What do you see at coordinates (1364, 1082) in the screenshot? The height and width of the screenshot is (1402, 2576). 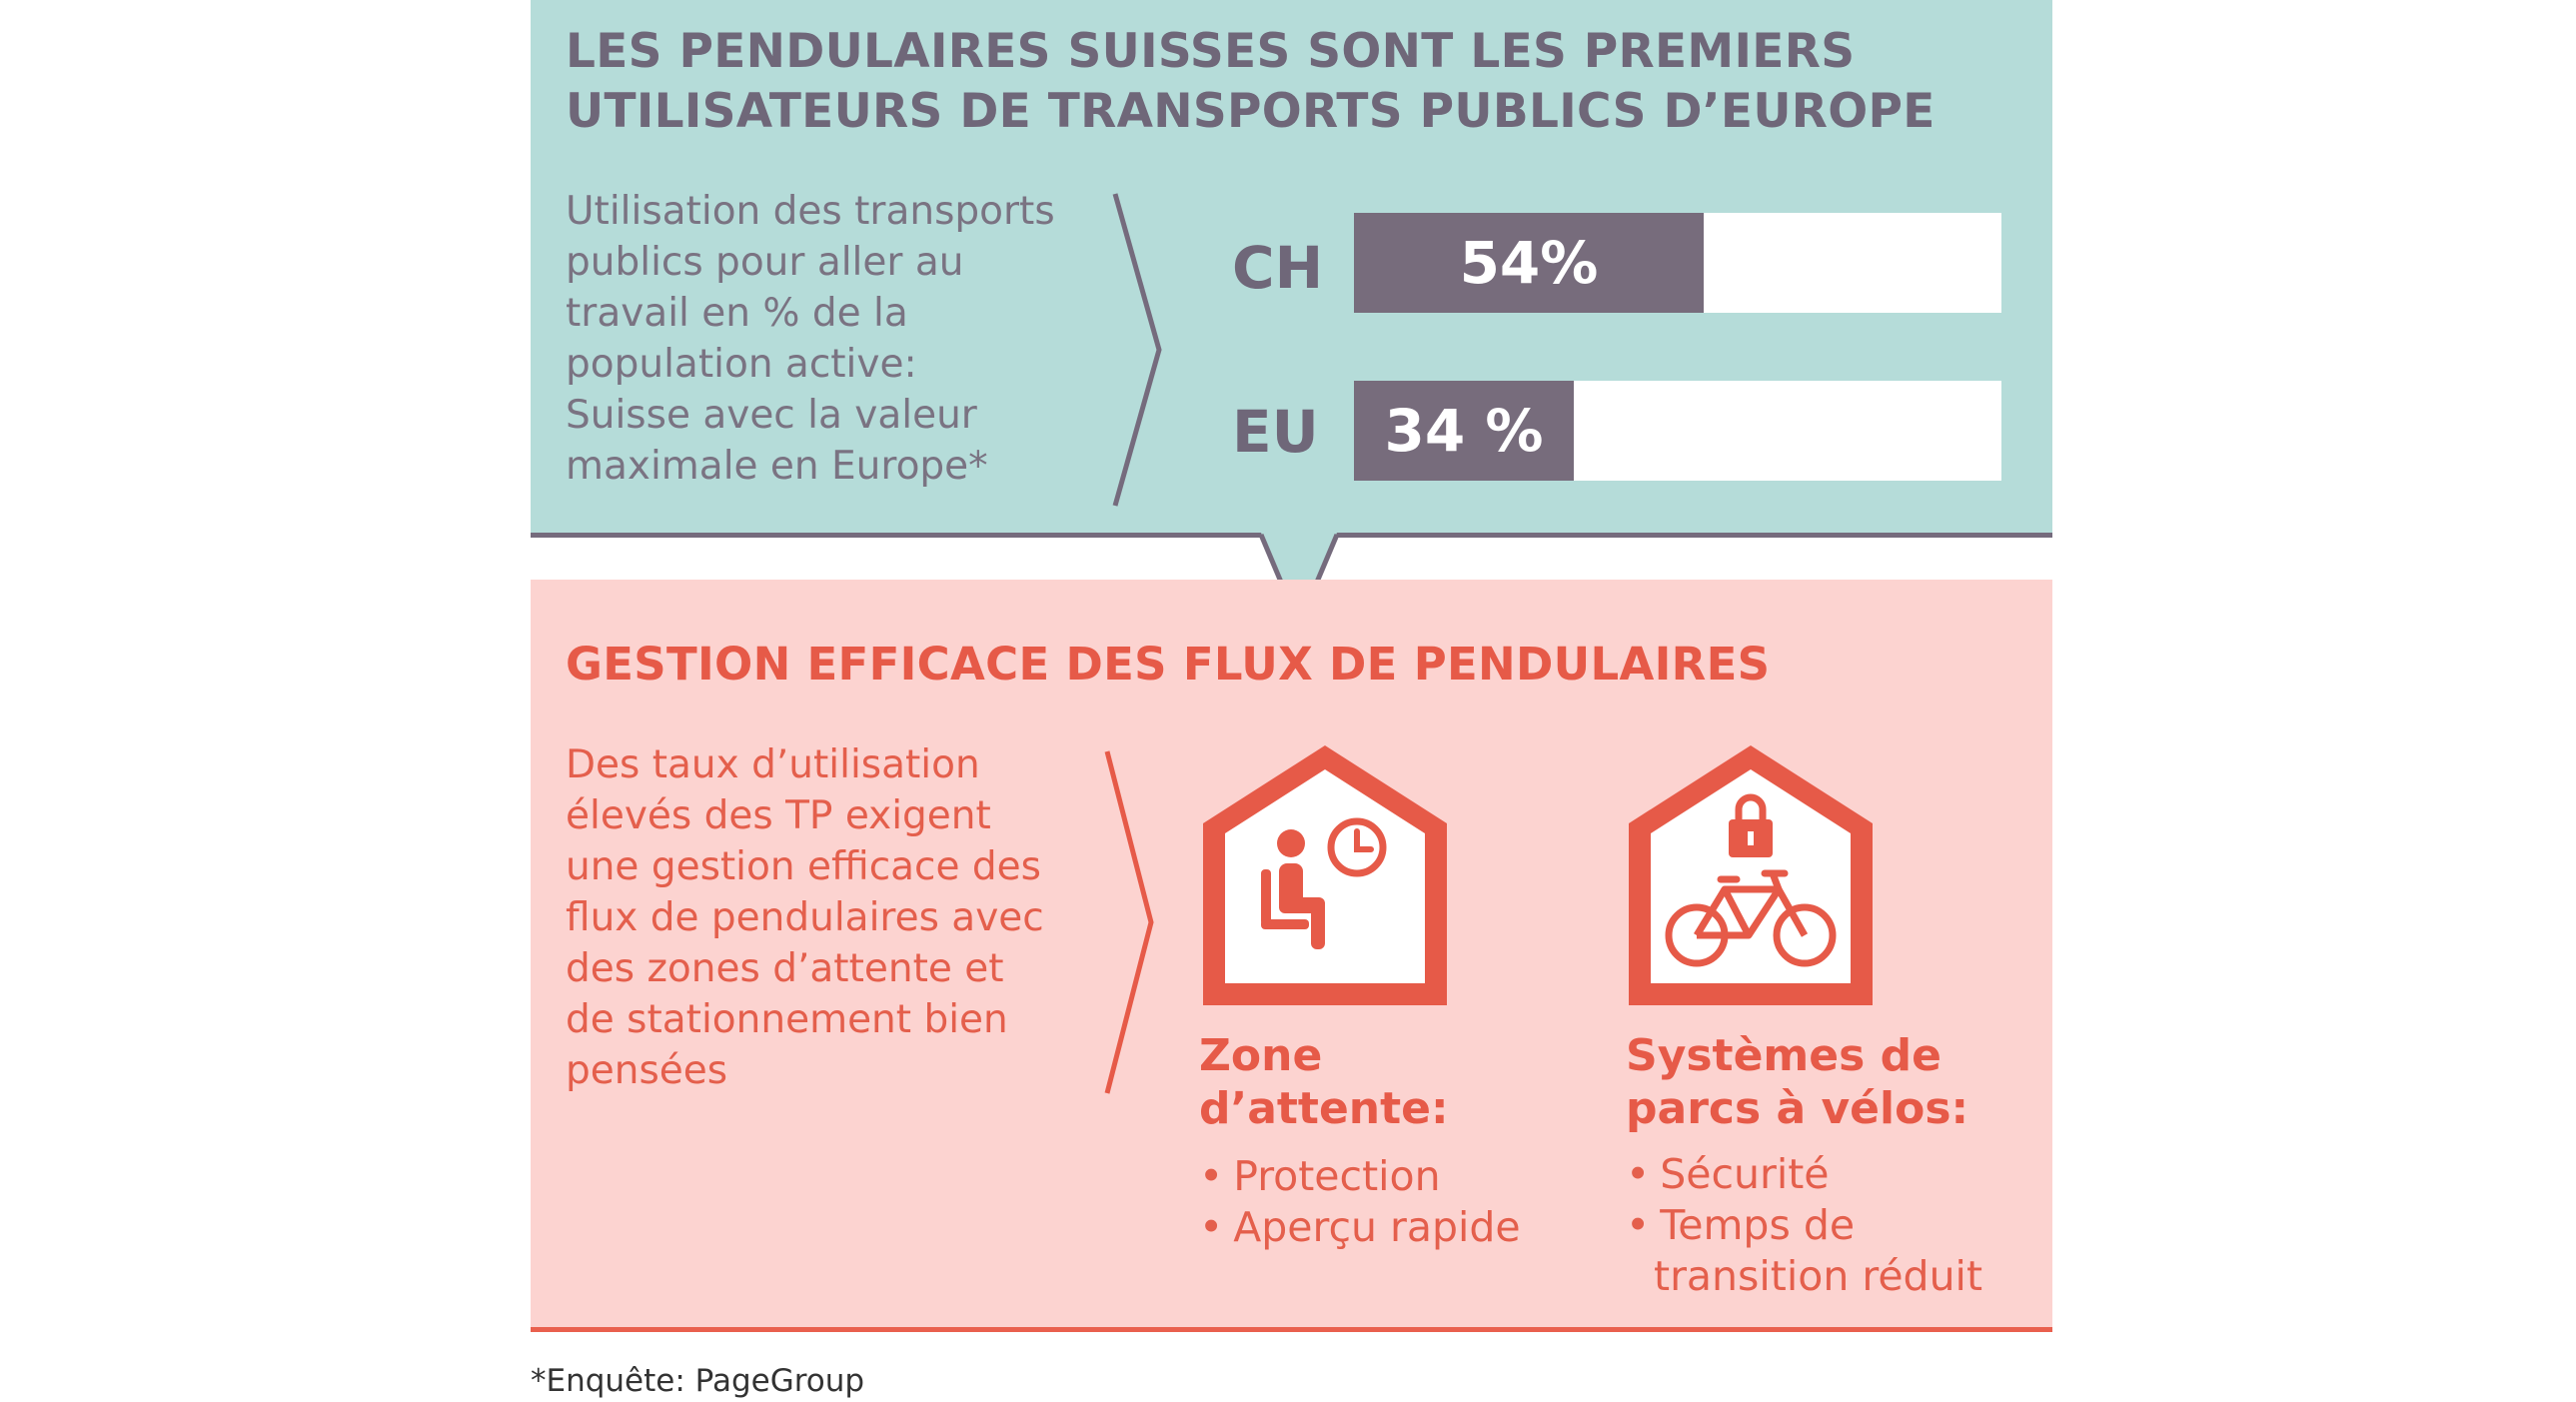 I see `waiting-zone-title: Zone d’attente:` at bounding box center [1364, 1082].